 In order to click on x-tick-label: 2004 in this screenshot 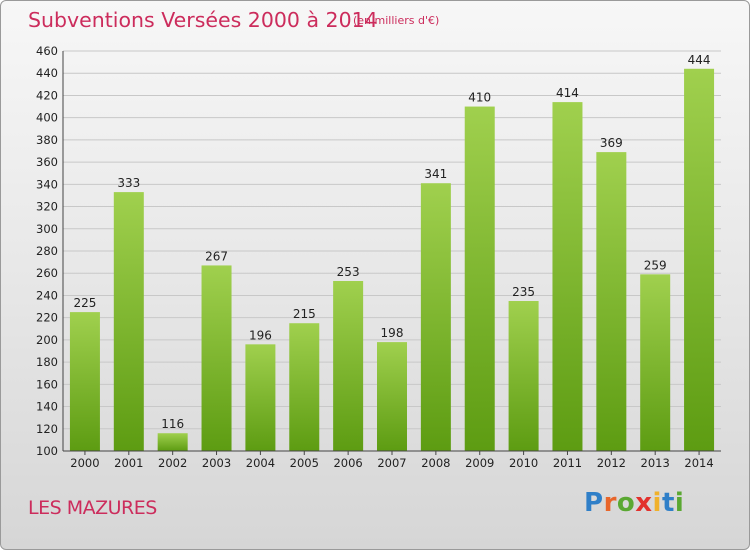, I will do `click(260, 463)`.